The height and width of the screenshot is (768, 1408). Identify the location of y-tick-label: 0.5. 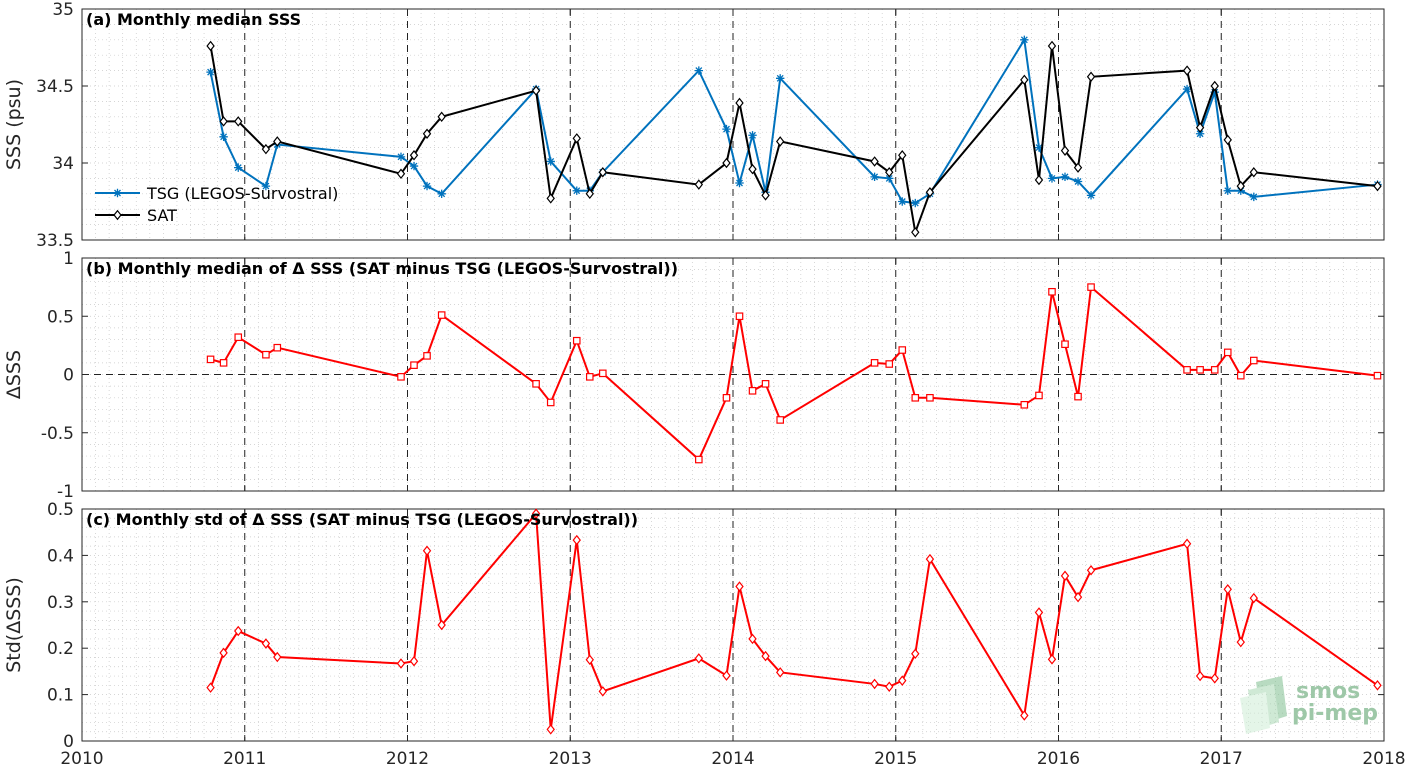
(60, 510).